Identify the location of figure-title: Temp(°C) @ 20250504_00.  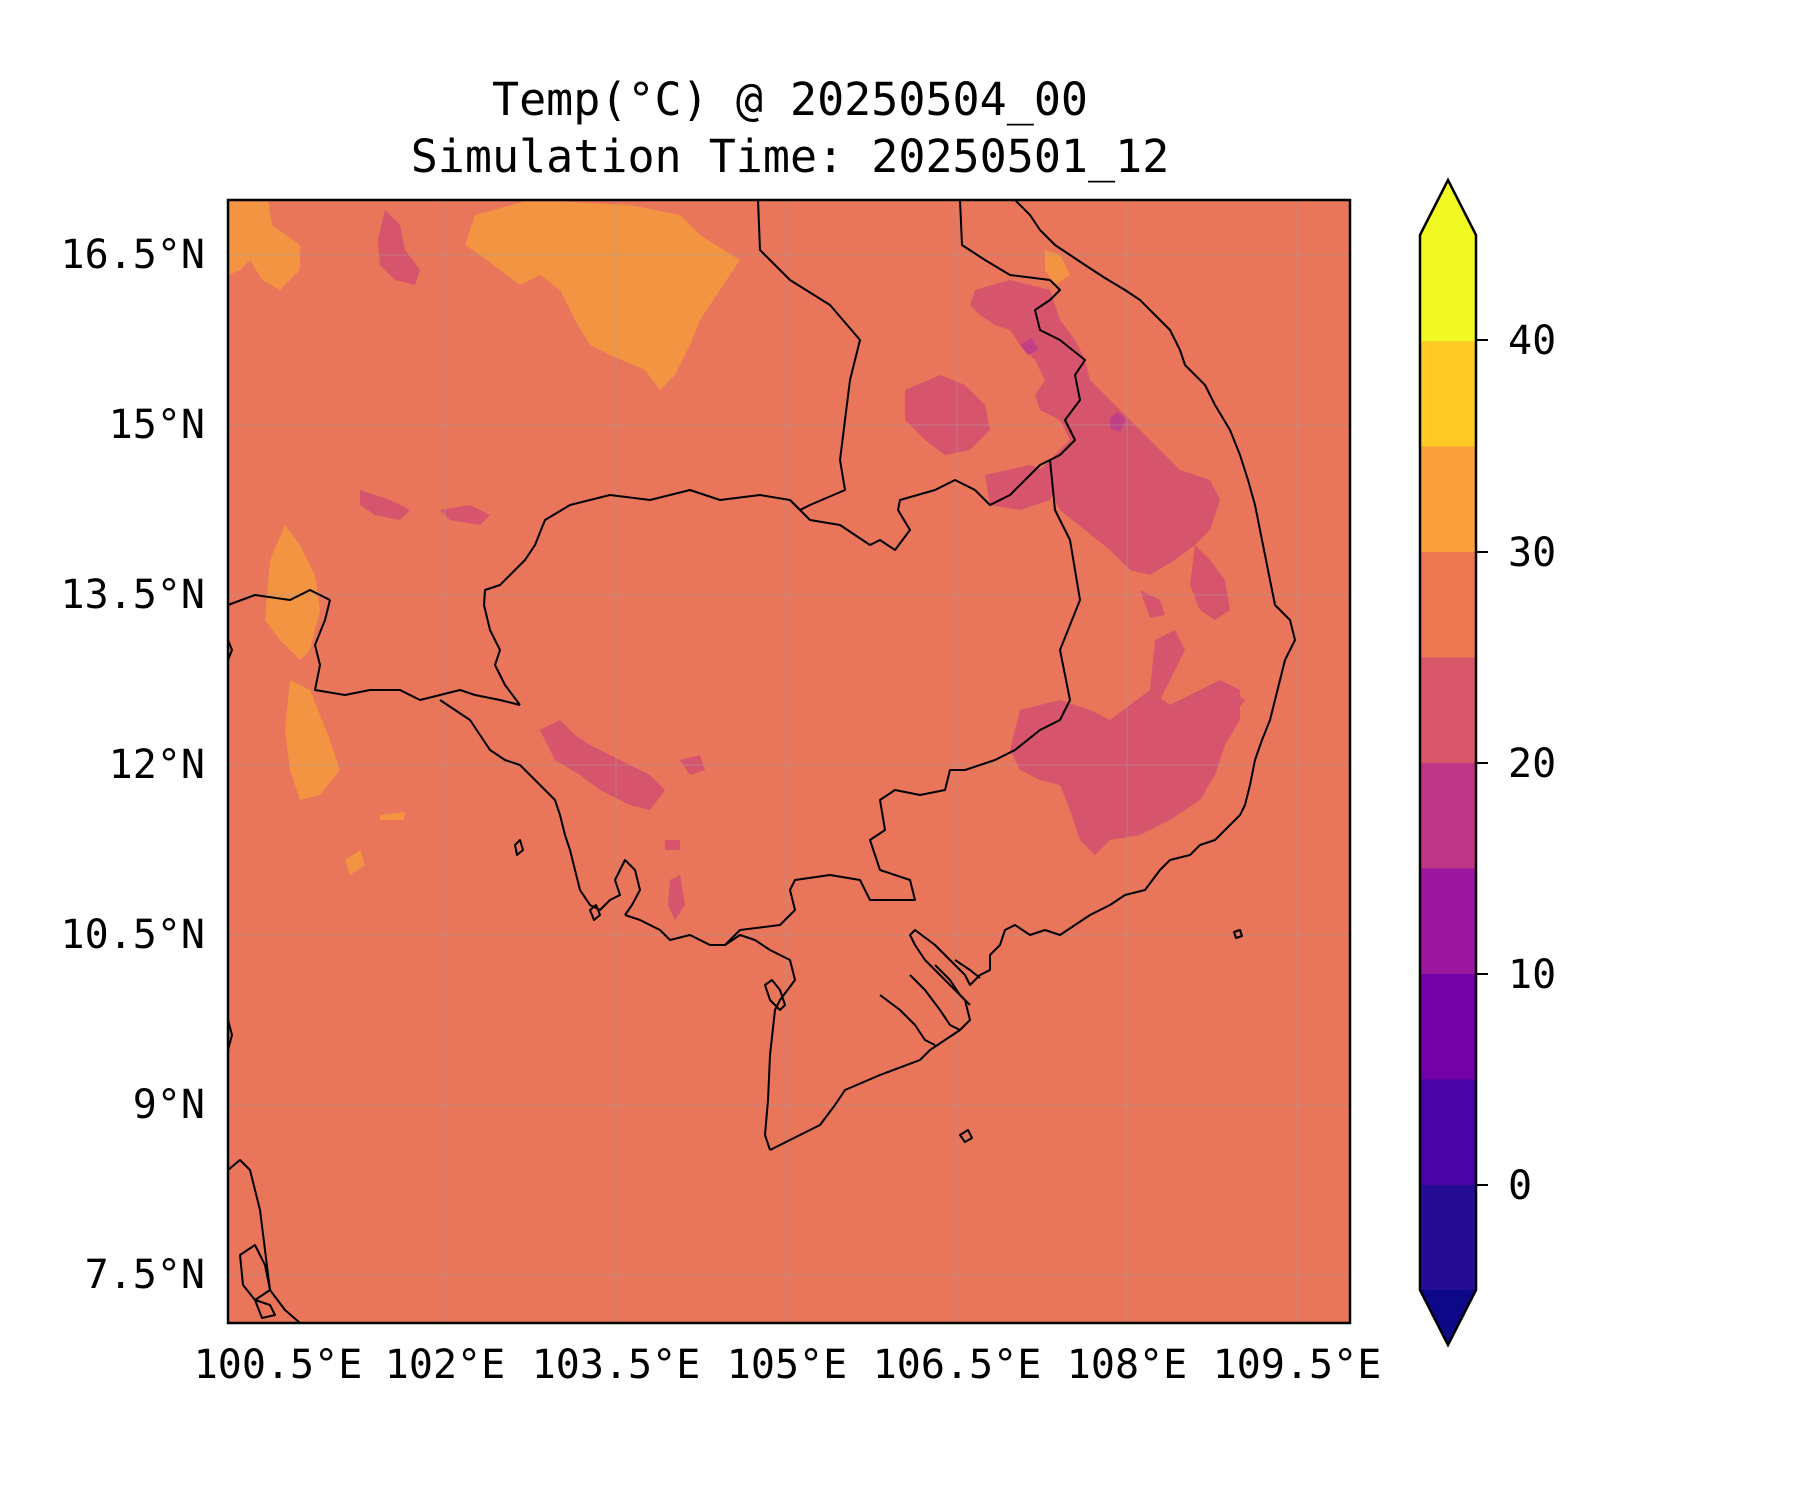
(790, 99).